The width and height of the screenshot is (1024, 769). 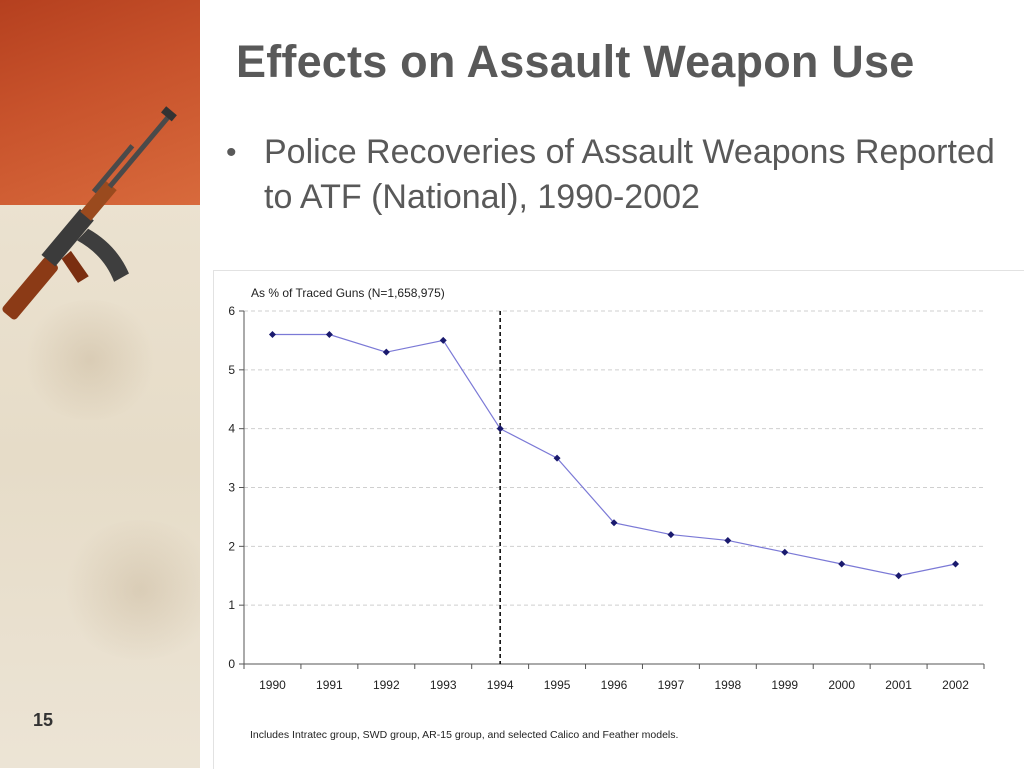 I want to click on x-tick-label: 1993, so click(x=443, y=685).